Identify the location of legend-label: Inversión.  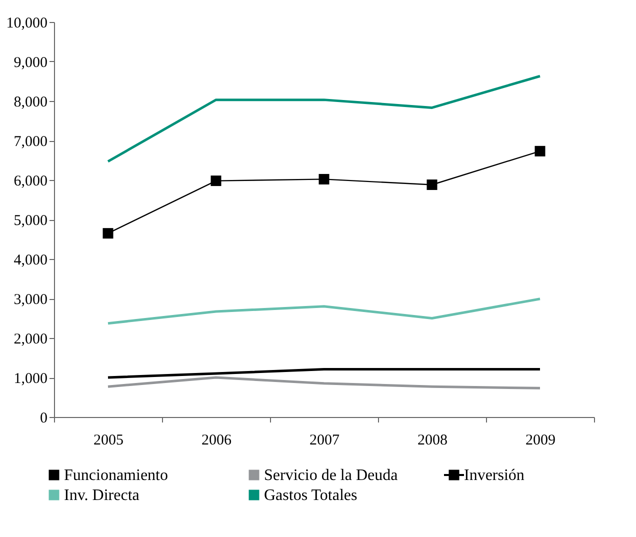
(494, 475).